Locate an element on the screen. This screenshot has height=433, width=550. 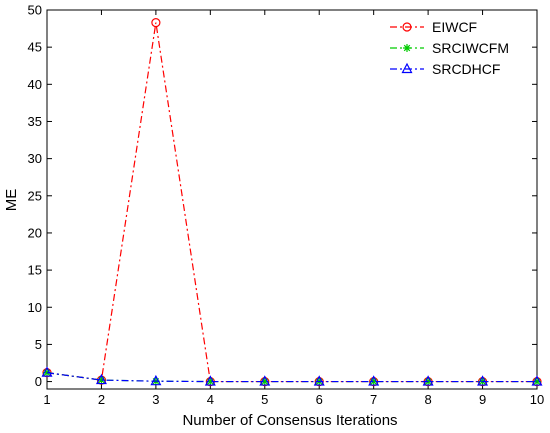
x-tick-label: 10 is located at coordinates (537, 399).